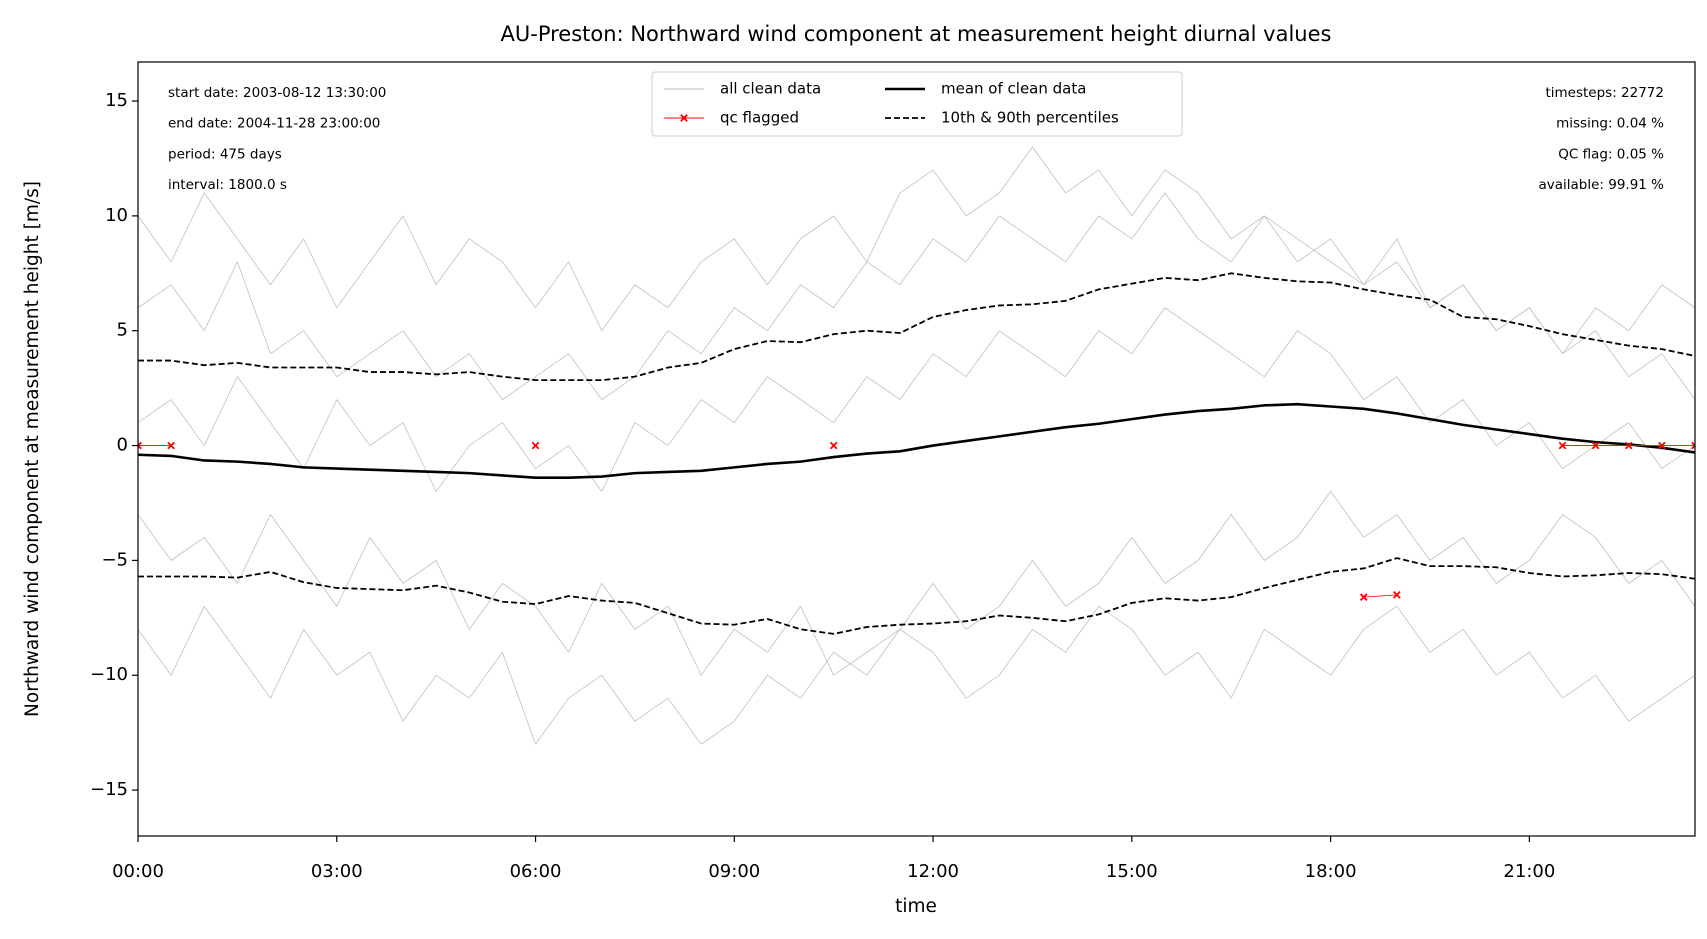  I want to click on x-tick-label: 03:00, so click(337, 871).